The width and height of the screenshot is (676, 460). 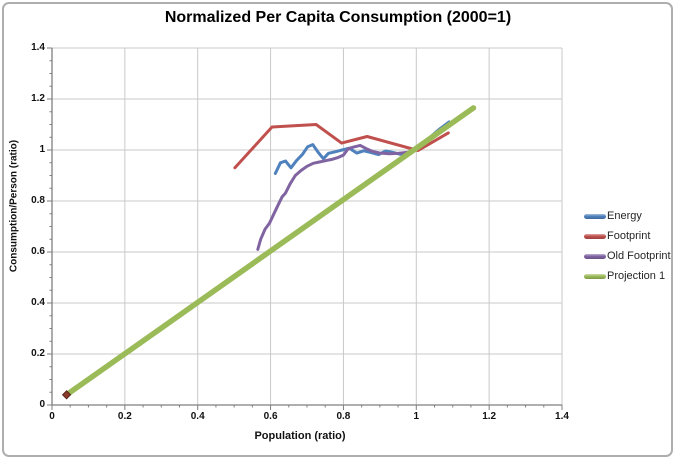 What do you see at coordinates (38, 302) in the screenshot?
I see `y-tick-label: 0.4` at bounding box center [38, 302].